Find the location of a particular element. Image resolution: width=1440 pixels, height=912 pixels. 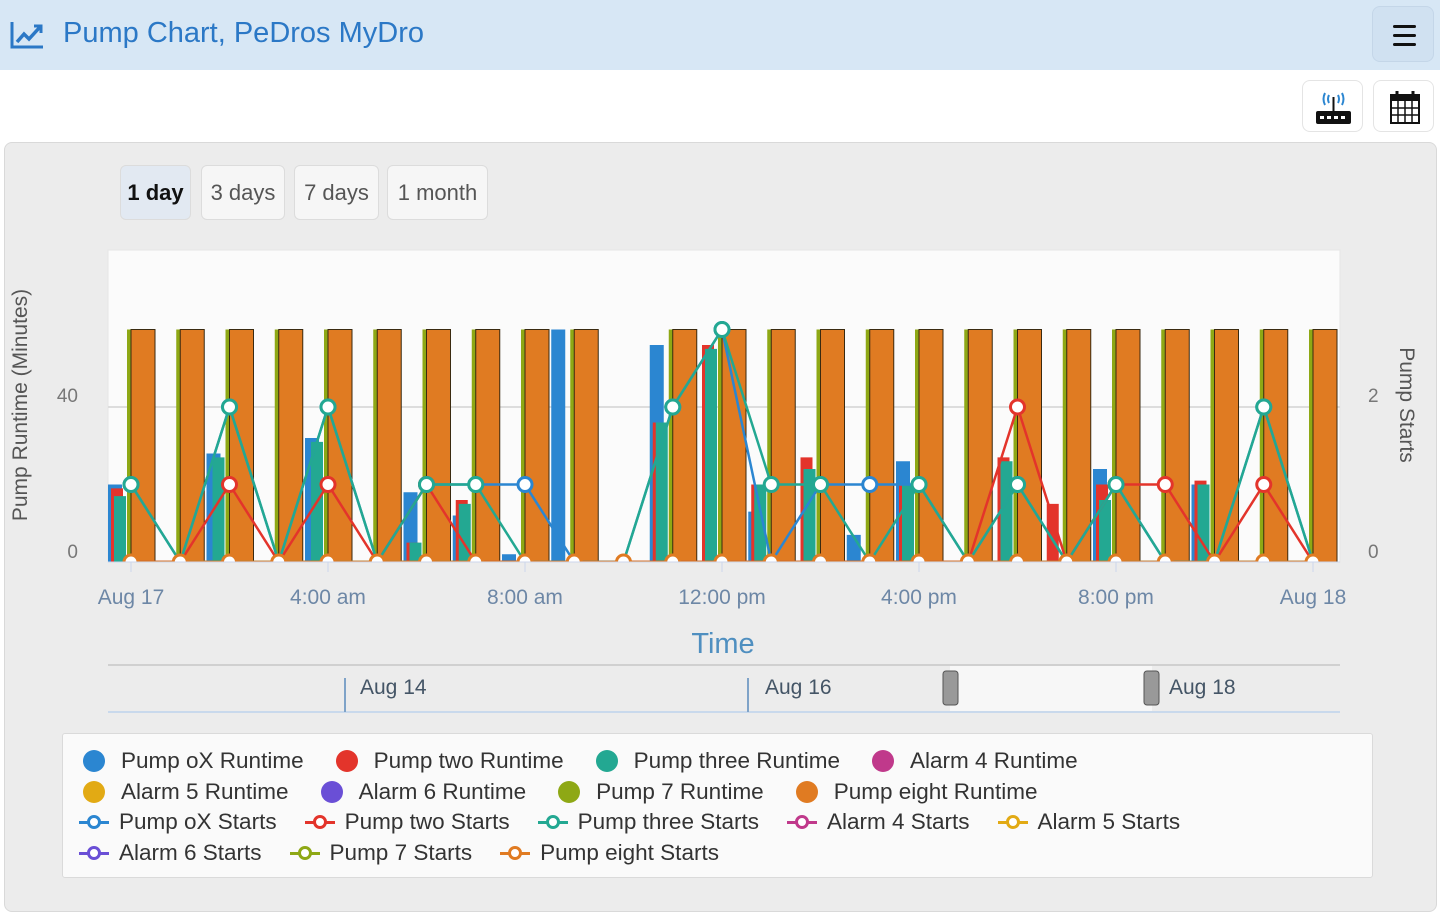

legend-label: Pump three Runtime is located at coordinates (737, 761).